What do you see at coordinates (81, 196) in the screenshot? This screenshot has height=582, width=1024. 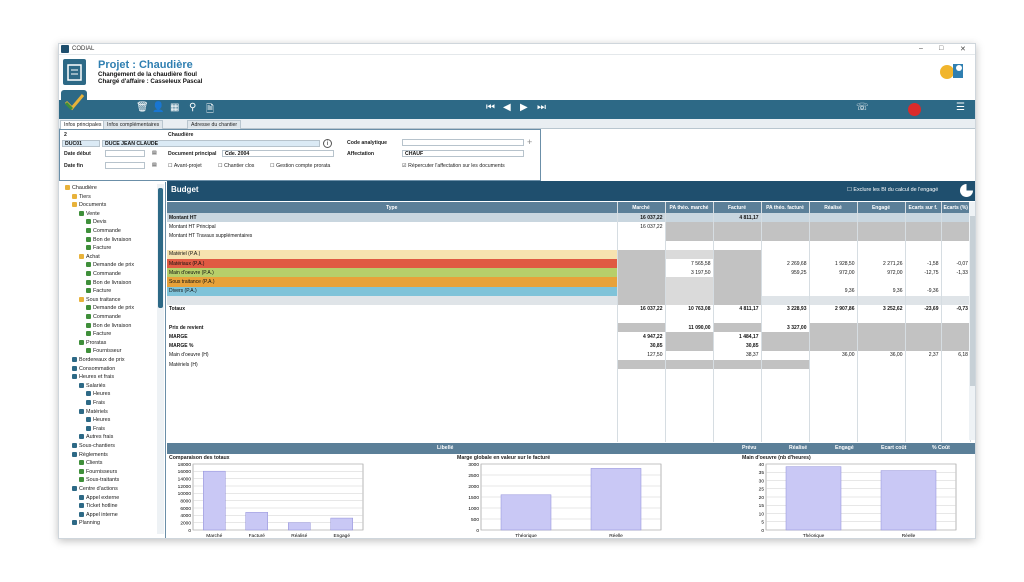 I see `tree-item: Tiers` at bounding box center [81, 196].